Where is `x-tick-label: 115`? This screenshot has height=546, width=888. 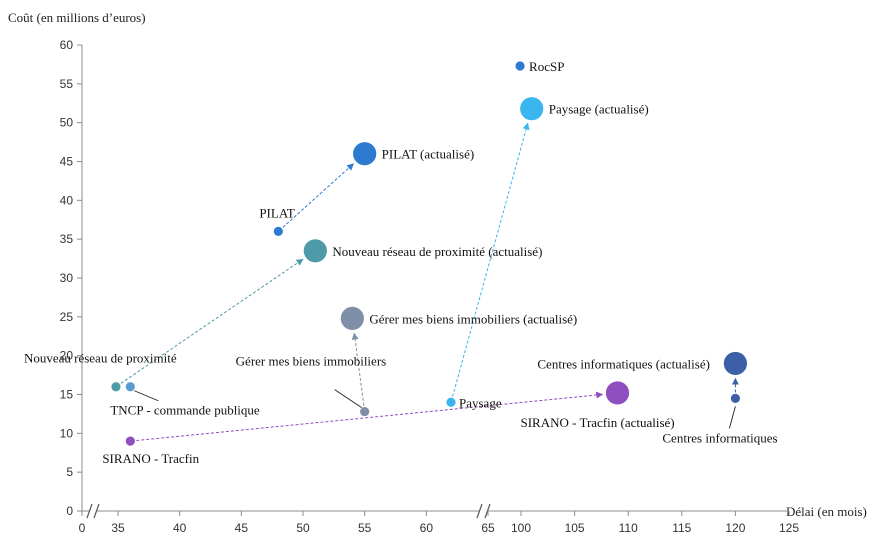
x-tick-label: 115 is located at coordinates (681, 528).